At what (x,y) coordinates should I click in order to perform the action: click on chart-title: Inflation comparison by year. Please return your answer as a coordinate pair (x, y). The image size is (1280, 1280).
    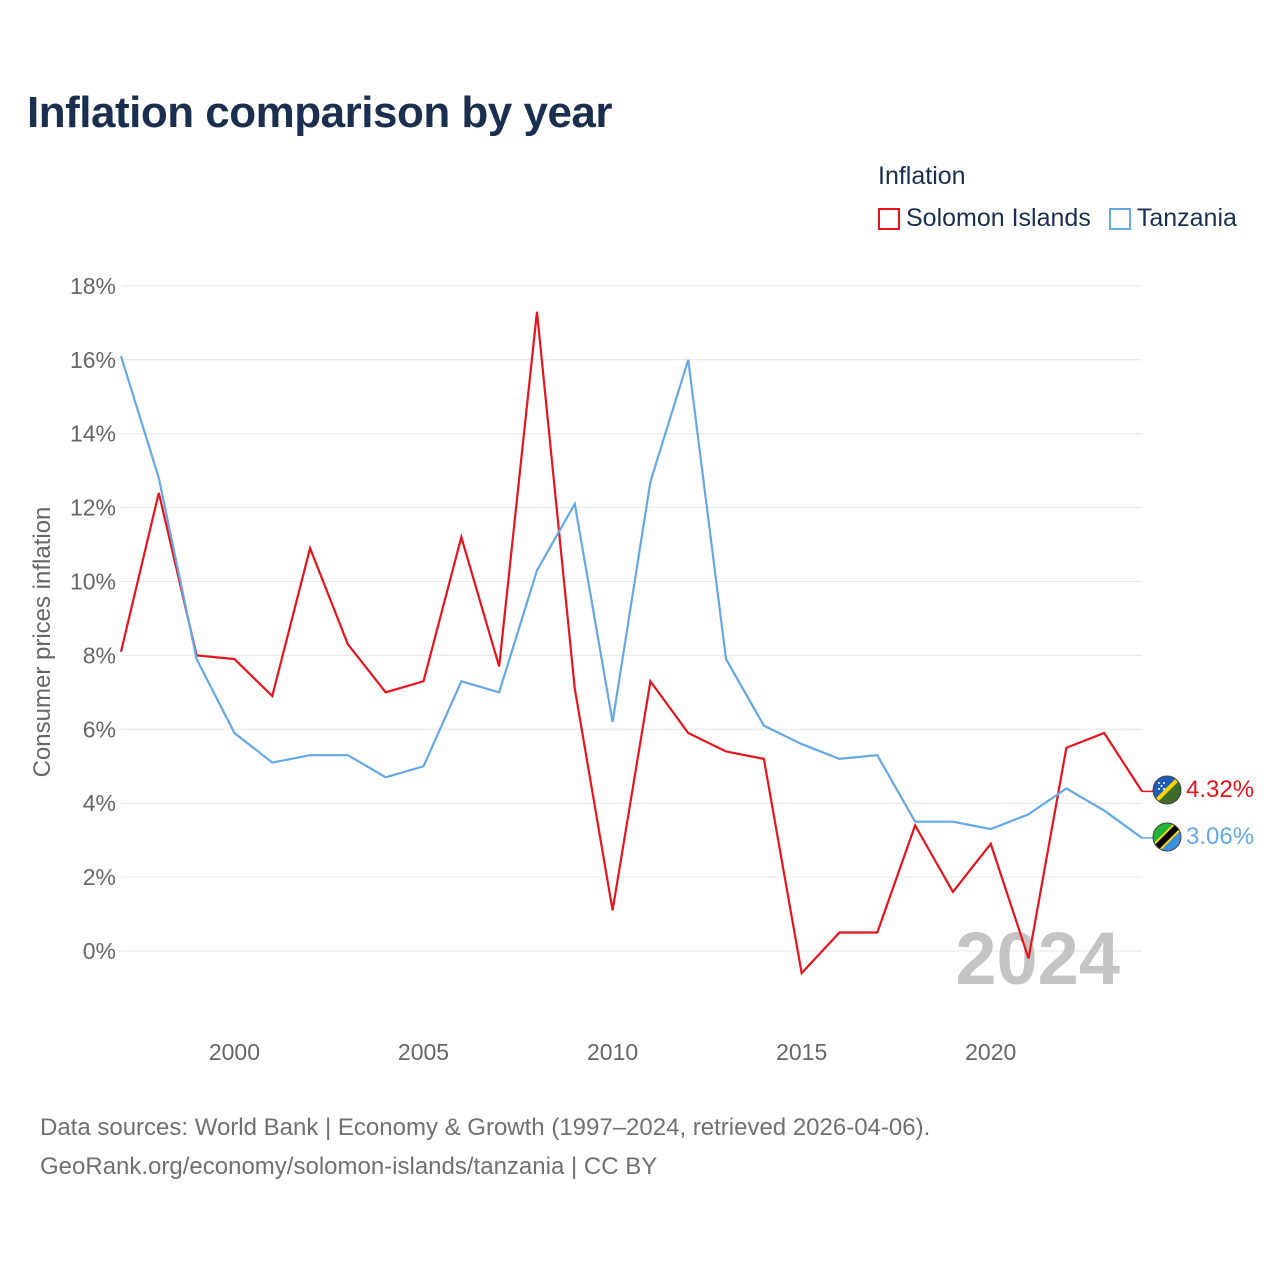
    Looking at the image, I should click on (320, 112).